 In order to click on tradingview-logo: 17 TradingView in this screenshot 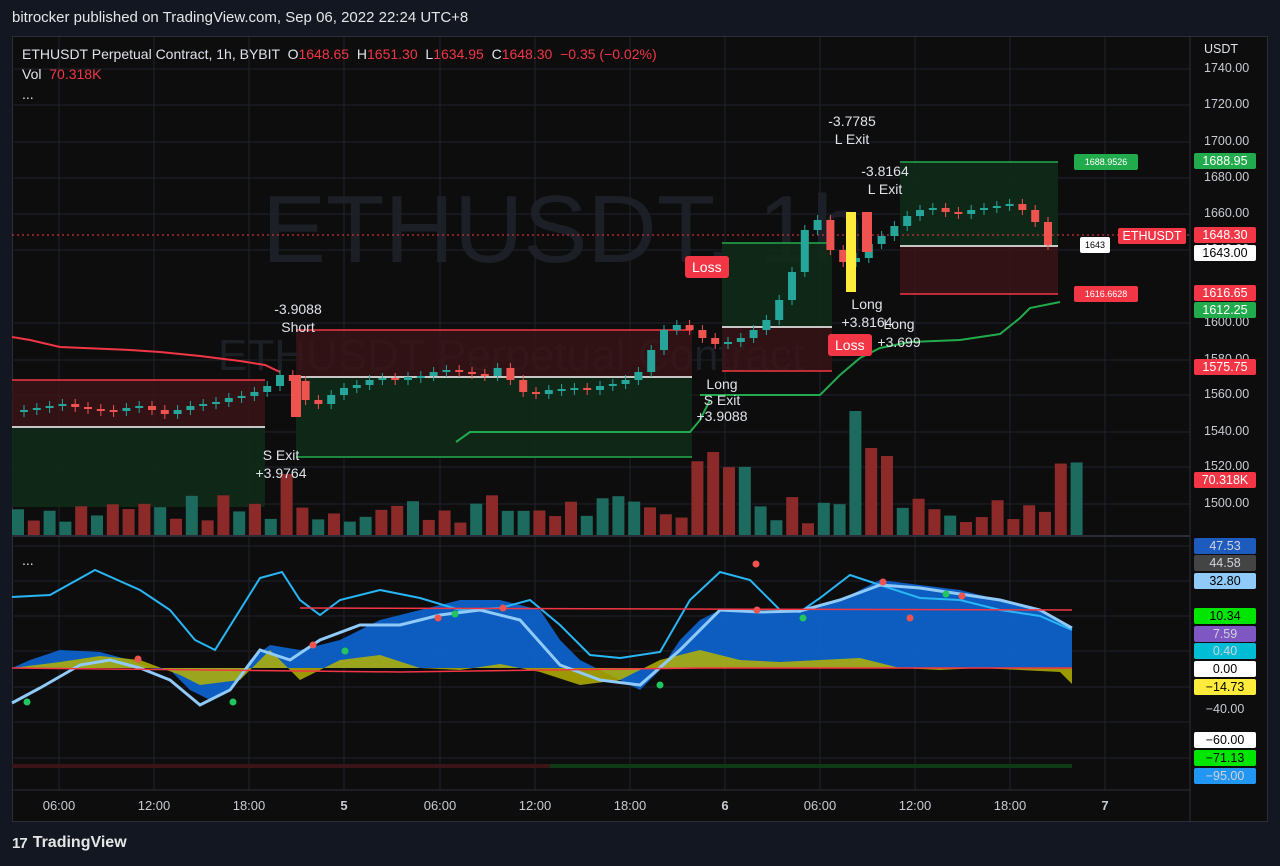, I will do `click(69, 843)`.